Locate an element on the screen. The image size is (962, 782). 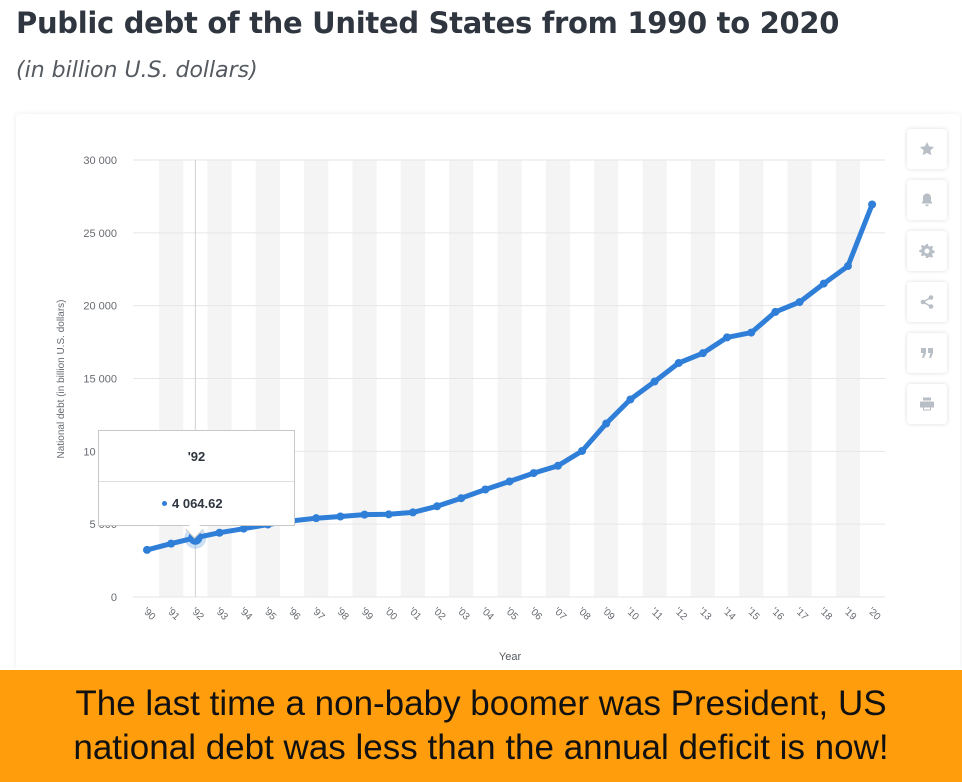
gear-icon is located at coordinates (927, 251).